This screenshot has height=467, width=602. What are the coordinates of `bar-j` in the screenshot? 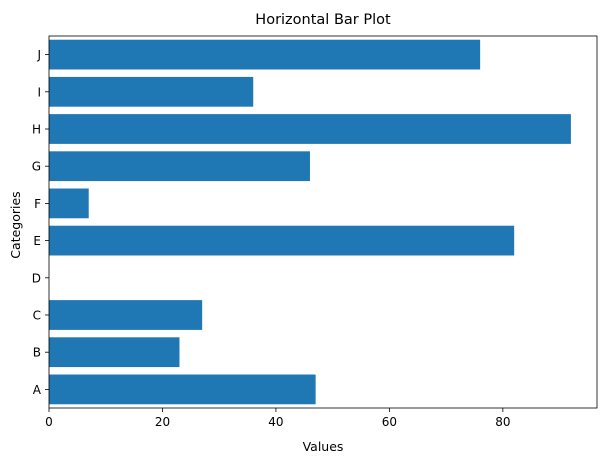 It's located at (265, 54).